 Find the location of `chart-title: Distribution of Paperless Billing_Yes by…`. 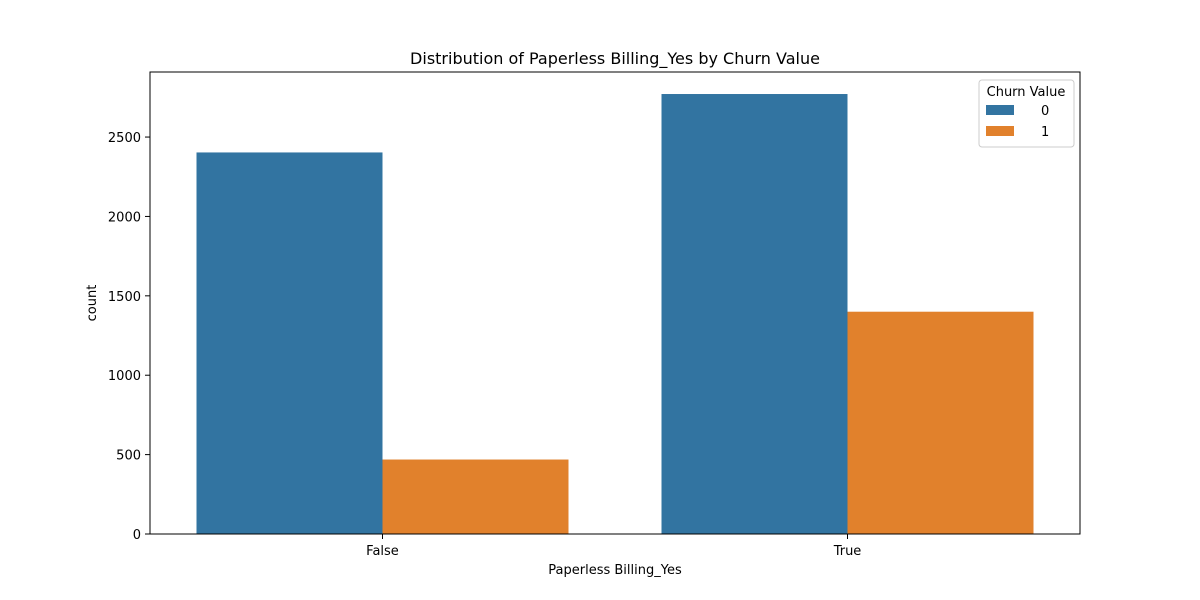

chart-title: Distribution of Paperless Billing_Yes by… is located at coordinates (615, 59).